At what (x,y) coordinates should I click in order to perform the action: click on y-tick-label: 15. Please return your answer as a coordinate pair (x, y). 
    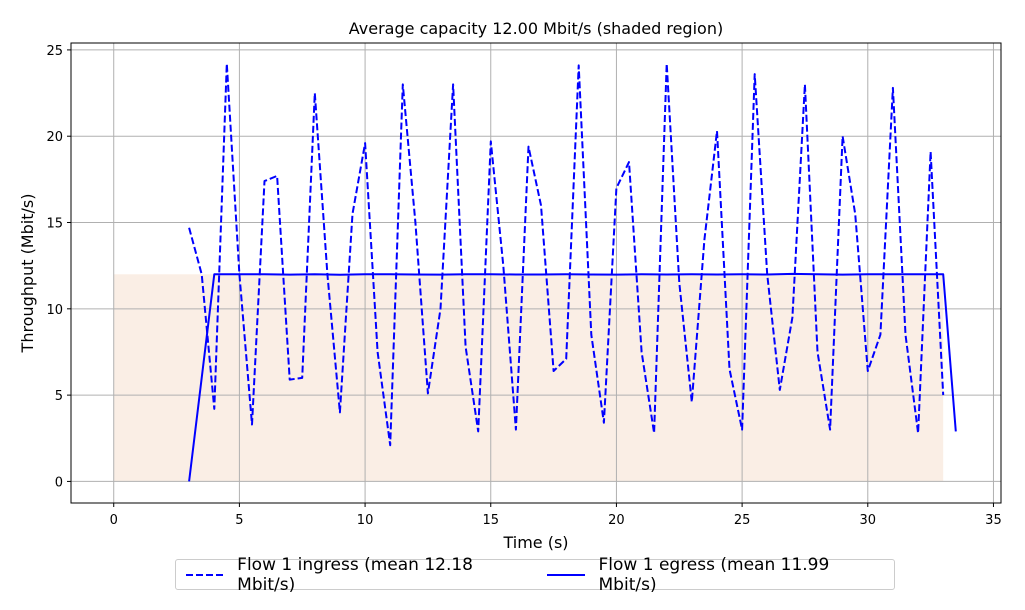
    Looking at the image, I should click on (54, 224).